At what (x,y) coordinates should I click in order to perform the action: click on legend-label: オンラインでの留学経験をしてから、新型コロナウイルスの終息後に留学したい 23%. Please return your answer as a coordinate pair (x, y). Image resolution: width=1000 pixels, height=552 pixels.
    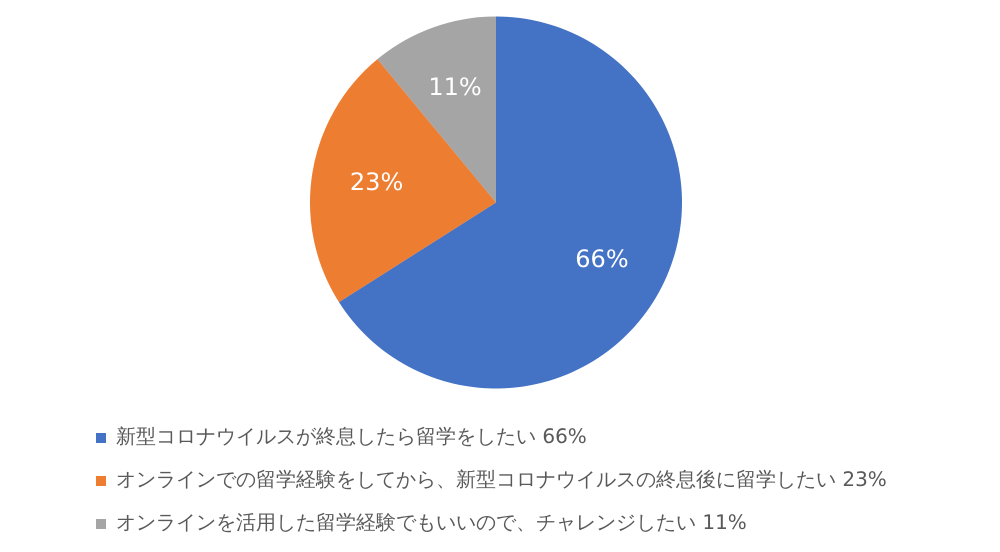
    Looking at the image, I should click on (501, 479).